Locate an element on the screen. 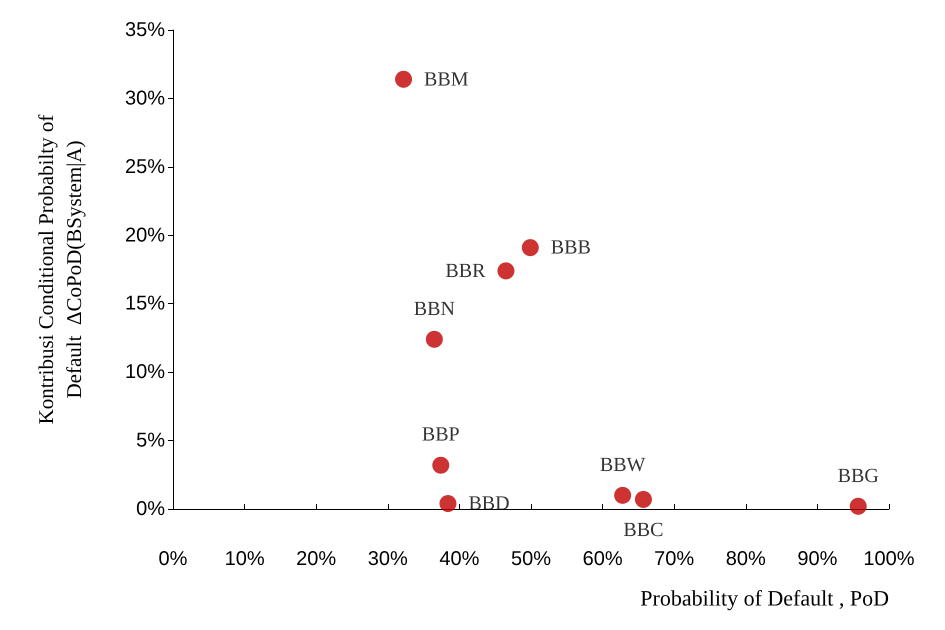  y-tick-label: 30% is located at coordinates (145, 98).